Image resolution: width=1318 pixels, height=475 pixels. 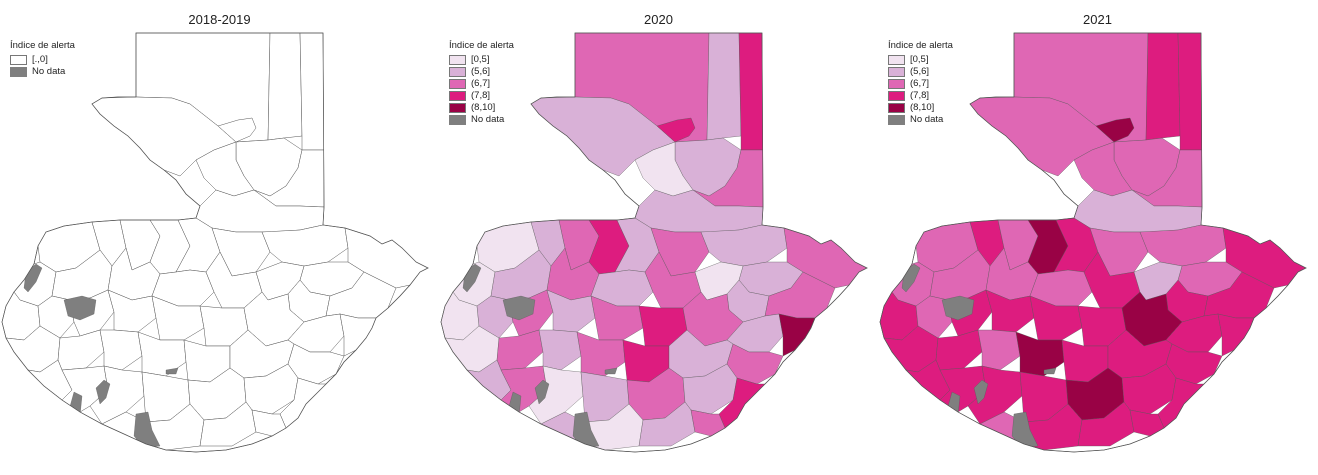 I want to click on legend: Índice de alerta [.,0] No data, so click(x=42, y=59).